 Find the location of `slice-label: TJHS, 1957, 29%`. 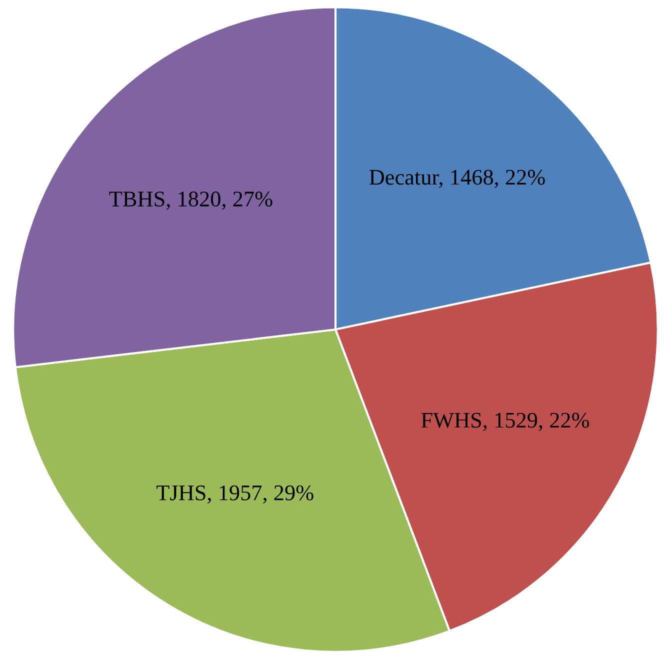

slice-label: TJHS, 1957, 29% is located at coordinates (235, 494).